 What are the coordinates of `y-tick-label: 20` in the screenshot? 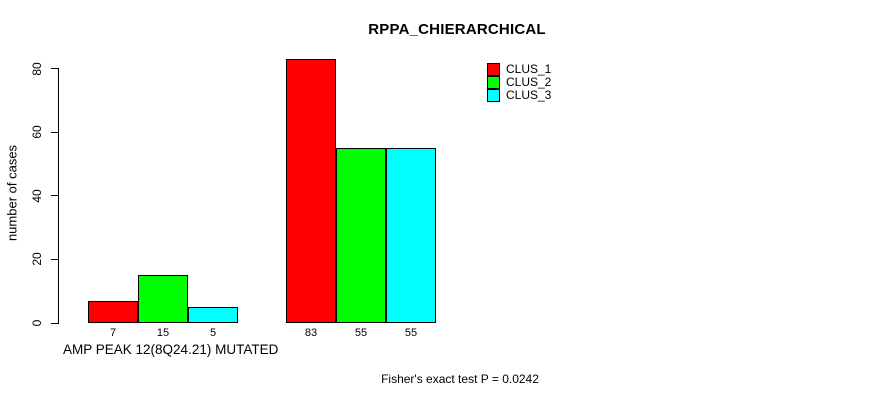 It's located at (37, 259).